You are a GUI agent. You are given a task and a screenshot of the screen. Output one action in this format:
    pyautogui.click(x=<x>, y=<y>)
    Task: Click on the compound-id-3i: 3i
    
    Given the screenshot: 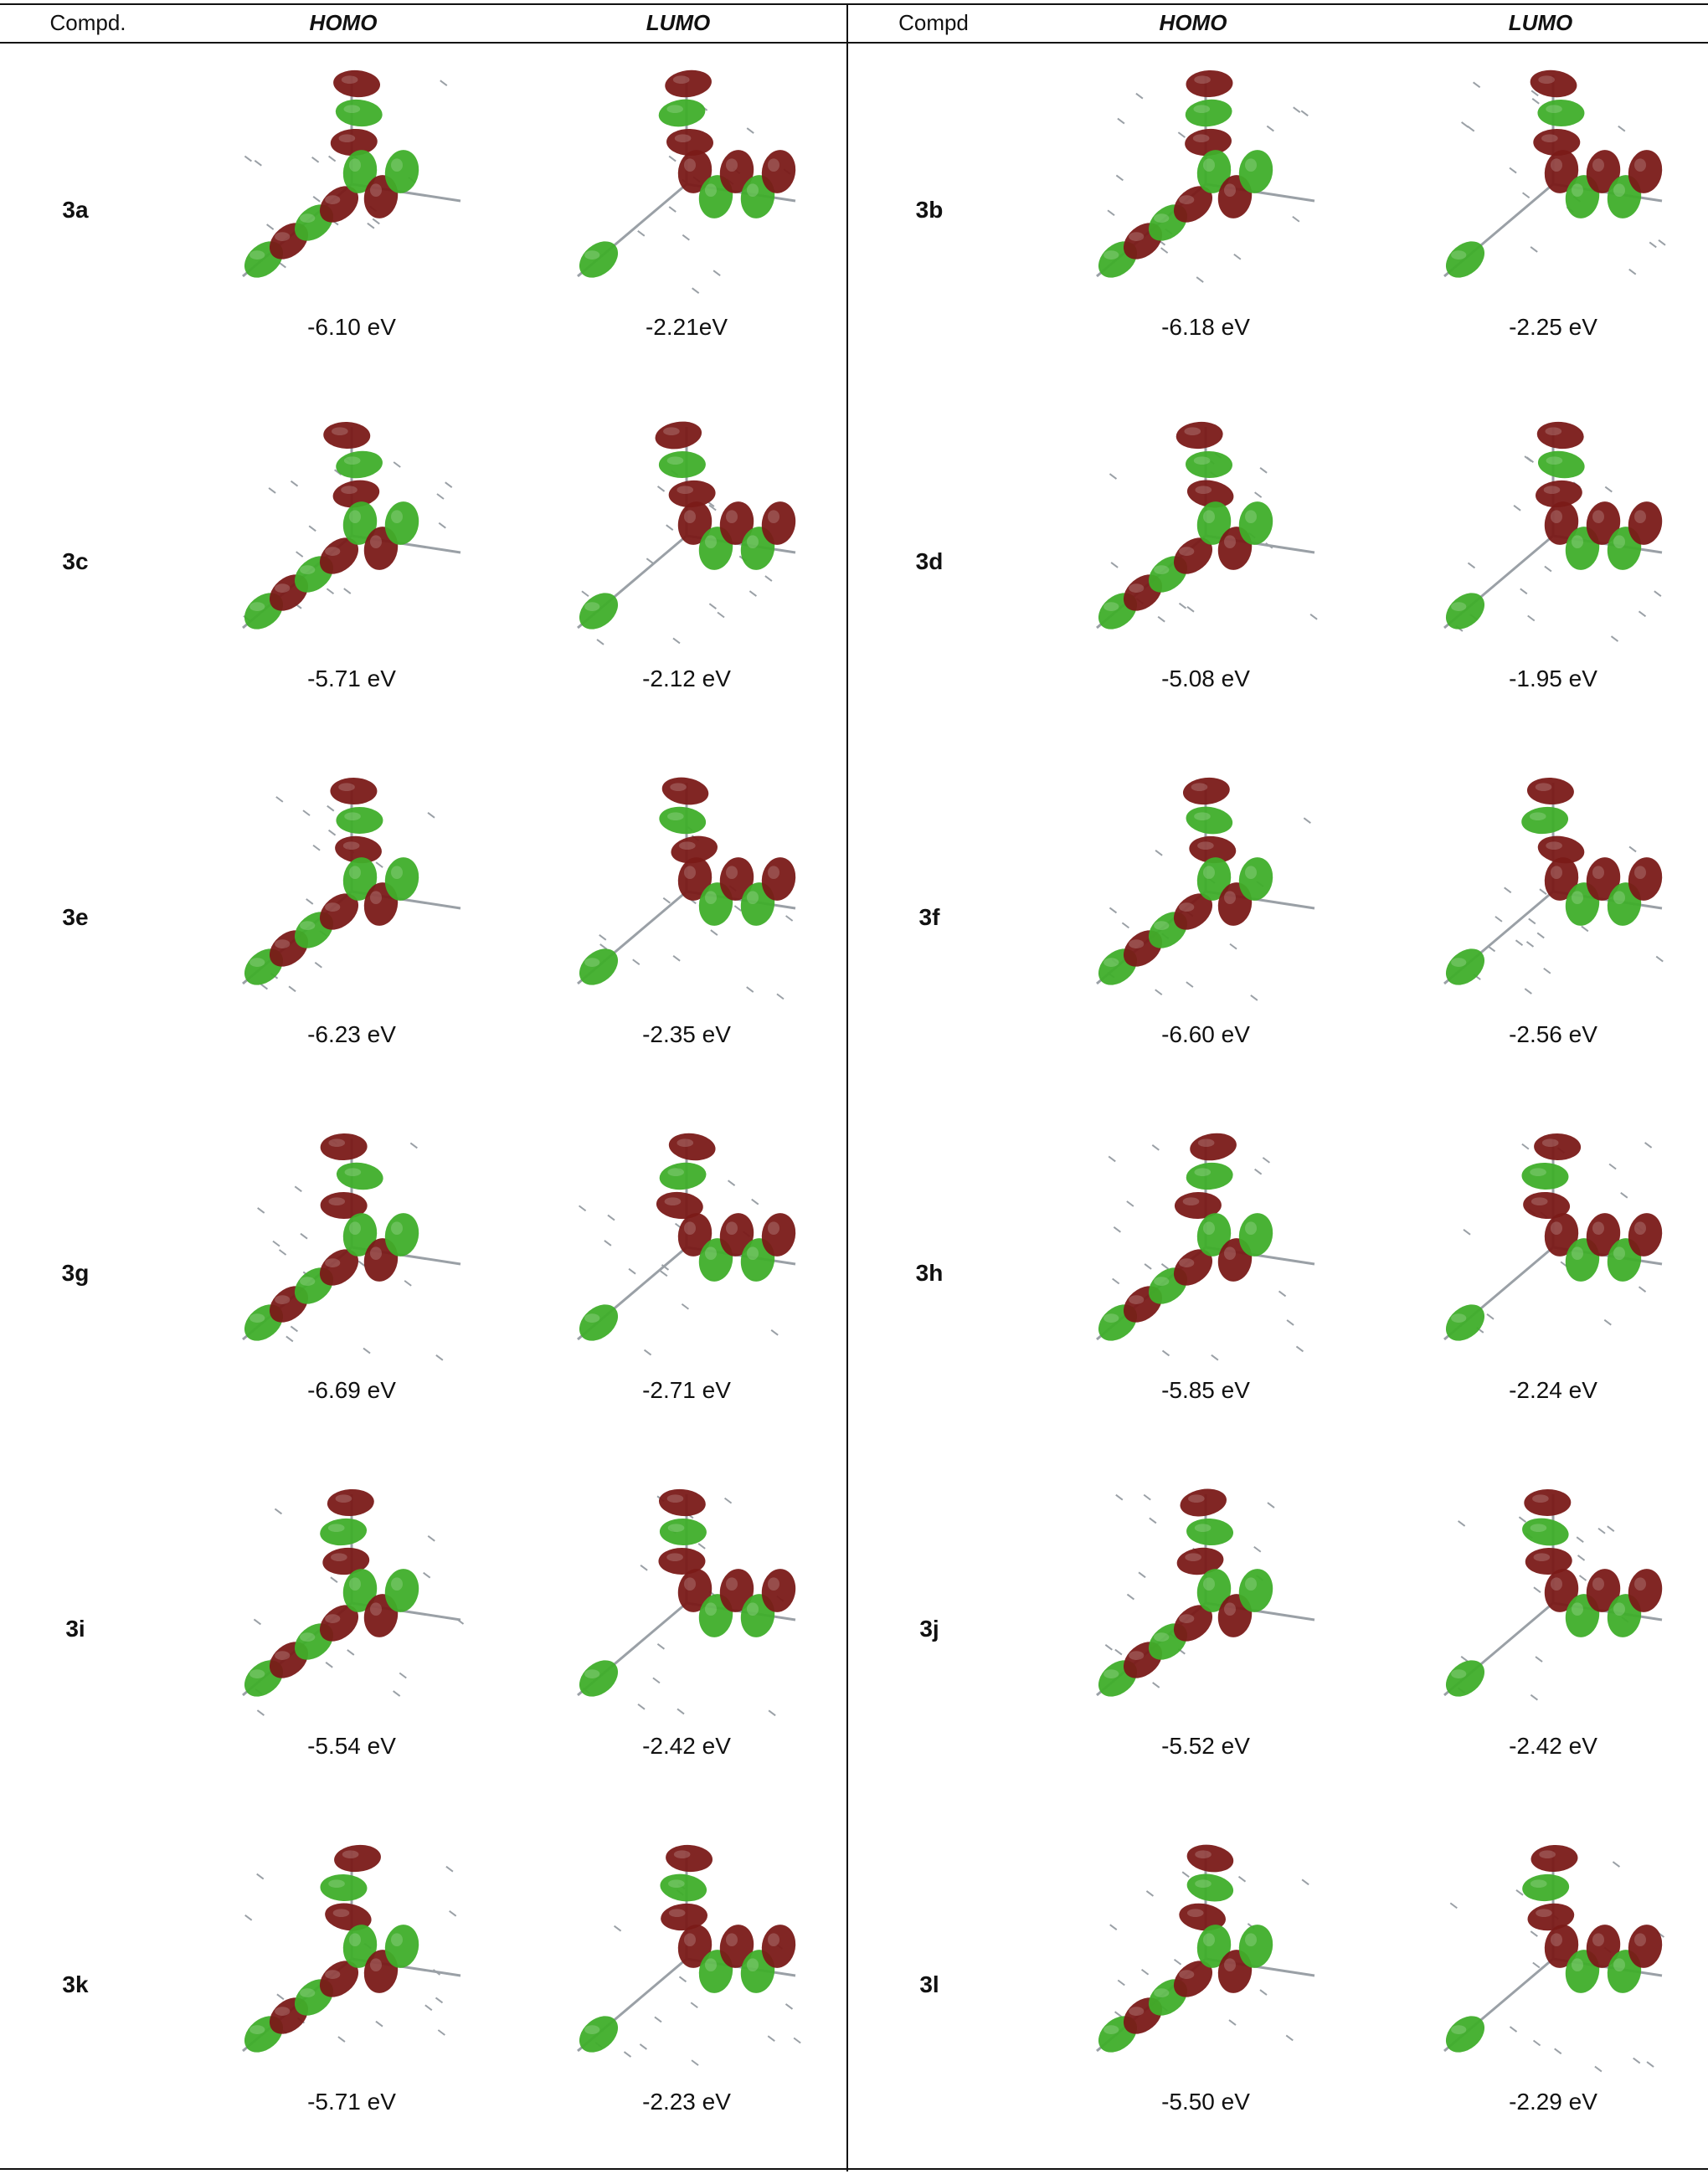 What is the action you would take?
    pyautogui.click(x=75, y=1629)
    